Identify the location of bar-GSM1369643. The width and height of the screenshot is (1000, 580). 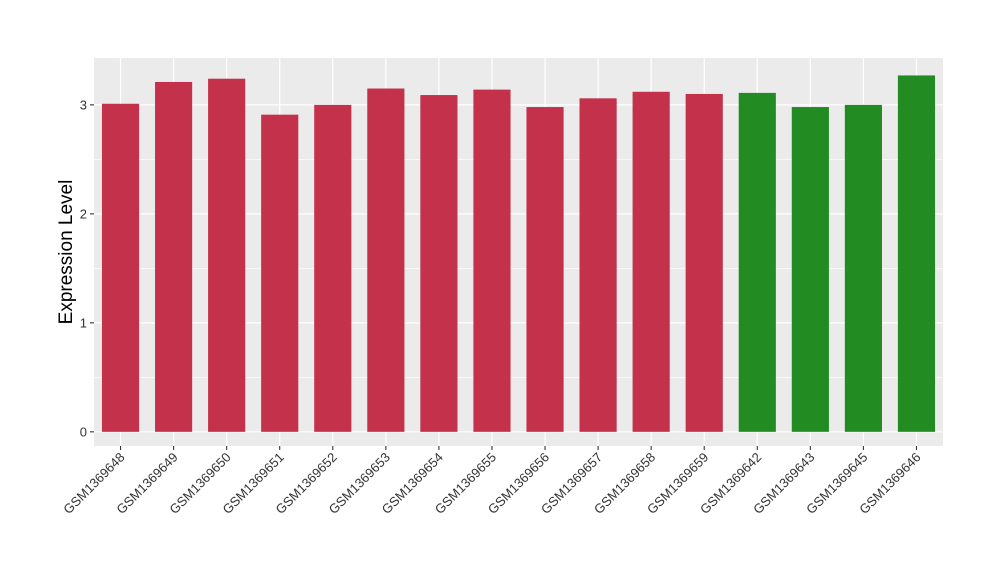
(810, 269).